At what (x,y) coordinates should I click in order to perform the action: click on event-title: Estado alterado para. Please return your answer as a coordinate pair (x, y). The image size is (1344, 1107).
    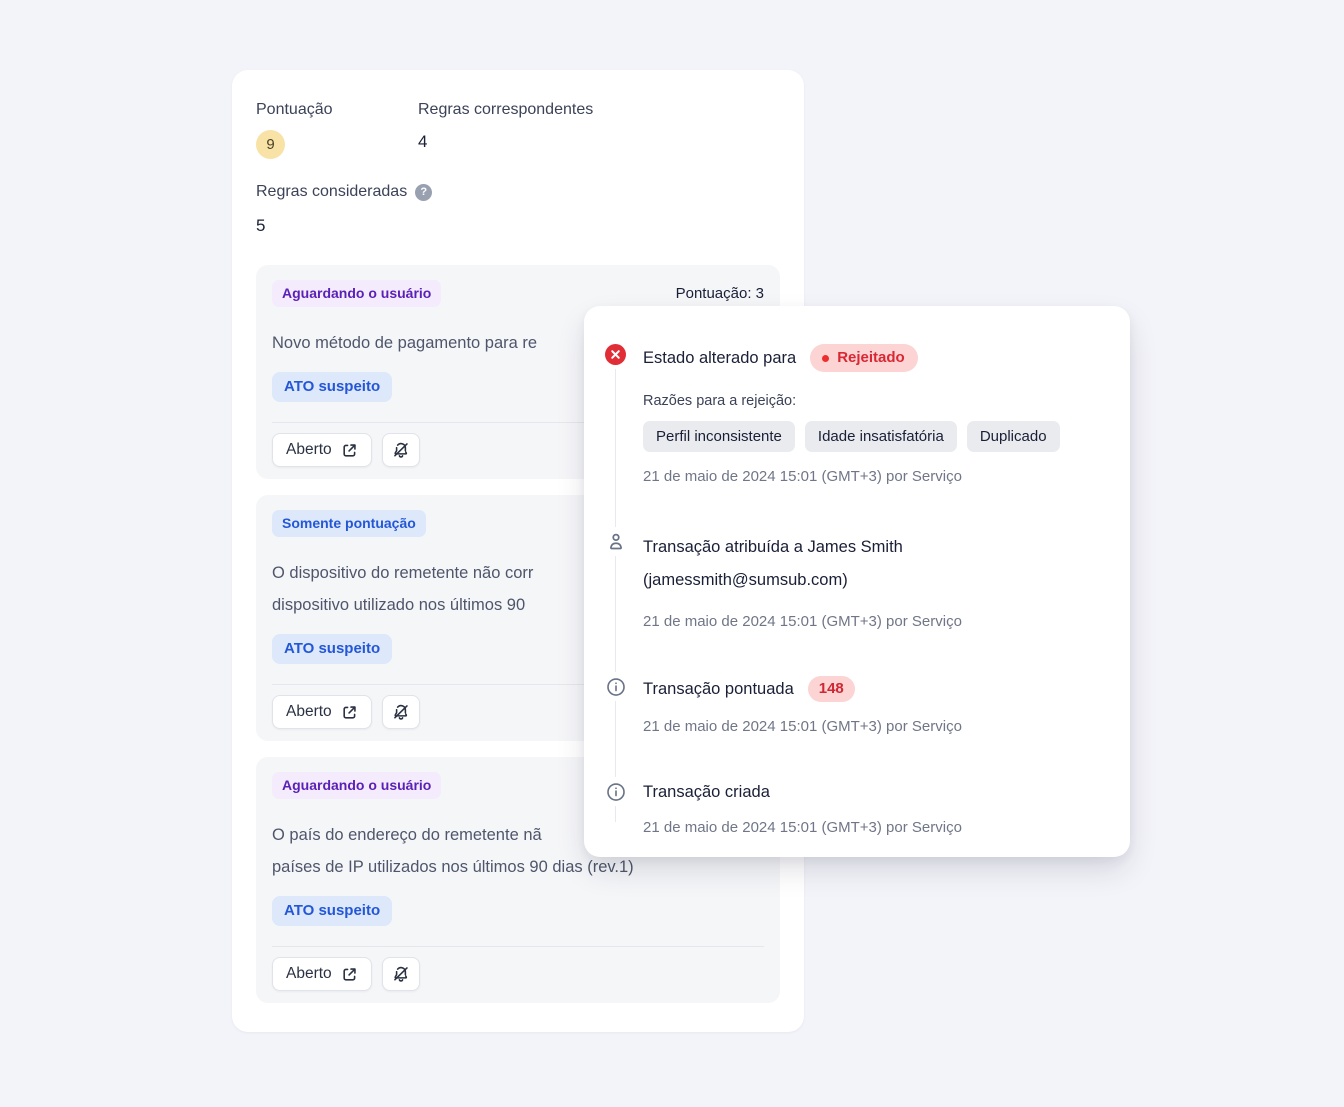
    Looking at the image, I should click on (720, 358).